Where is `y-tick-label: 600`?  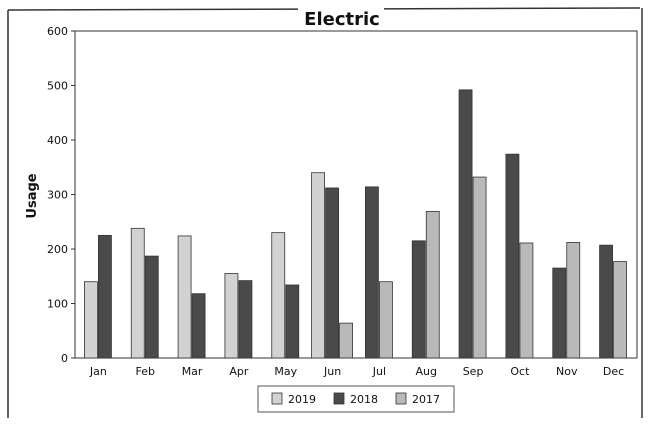
y-tick-label: 600 is located at coordinates (57, 31).